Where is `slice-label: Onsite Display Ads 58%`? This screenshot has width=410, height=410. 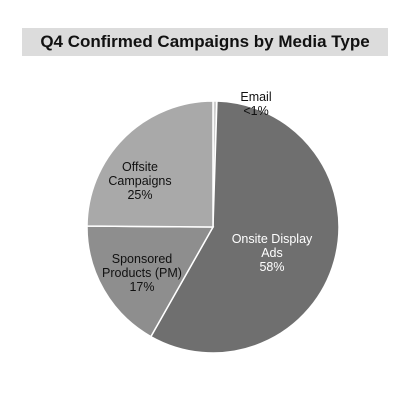 slice-label: Onsite Display Ads 58% is located at coordinates (272, 253).